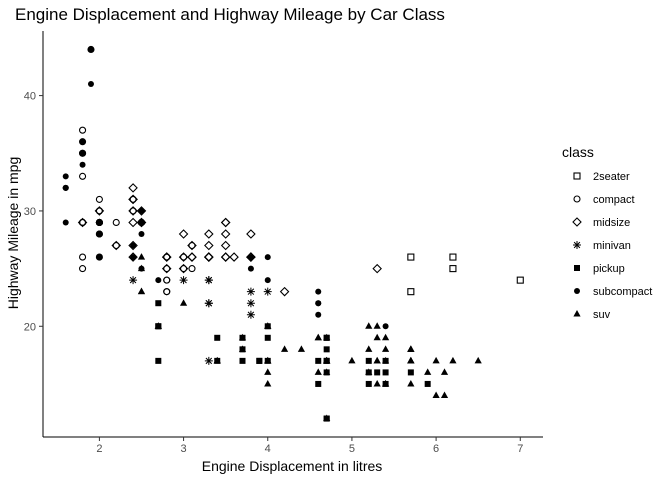 The image size is (672, 480). Describe the element at coordinates (33, 212) in the screenshot. I see `y-axis-ticks: 20 30 40` at that location.